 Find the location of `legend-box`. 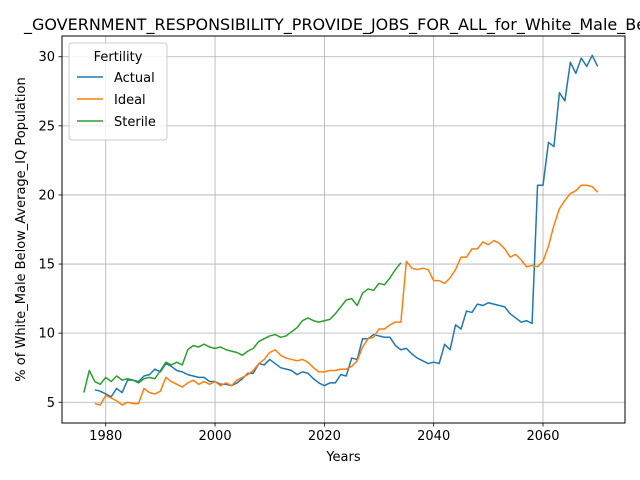

legend-box is located at coordinates (118, 91).